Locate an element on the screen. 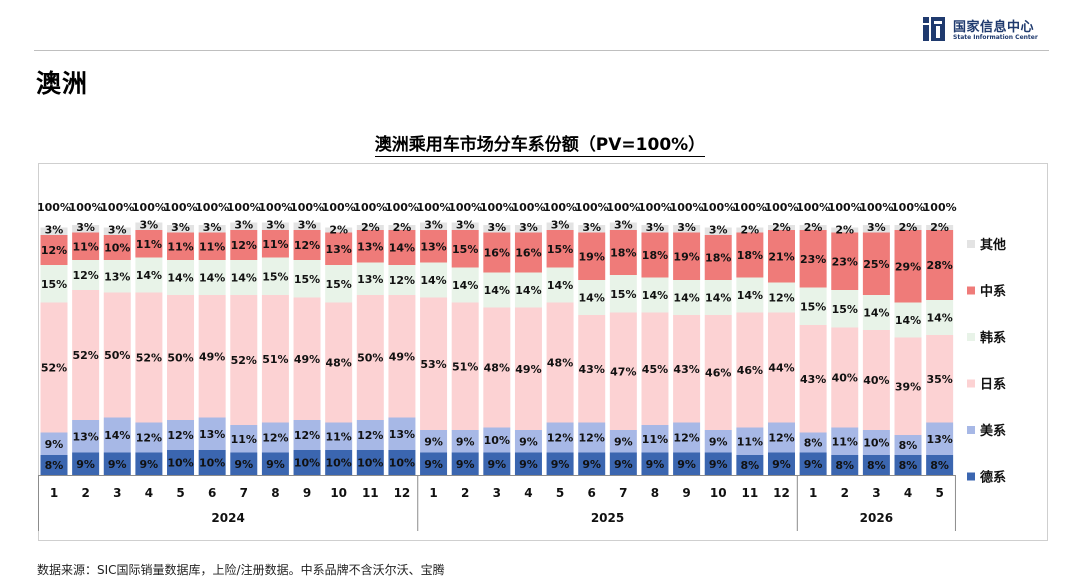 The height and width of the screenshot is (583, 1080). x-tick-label: 3 is located at coordinates (876, 493).